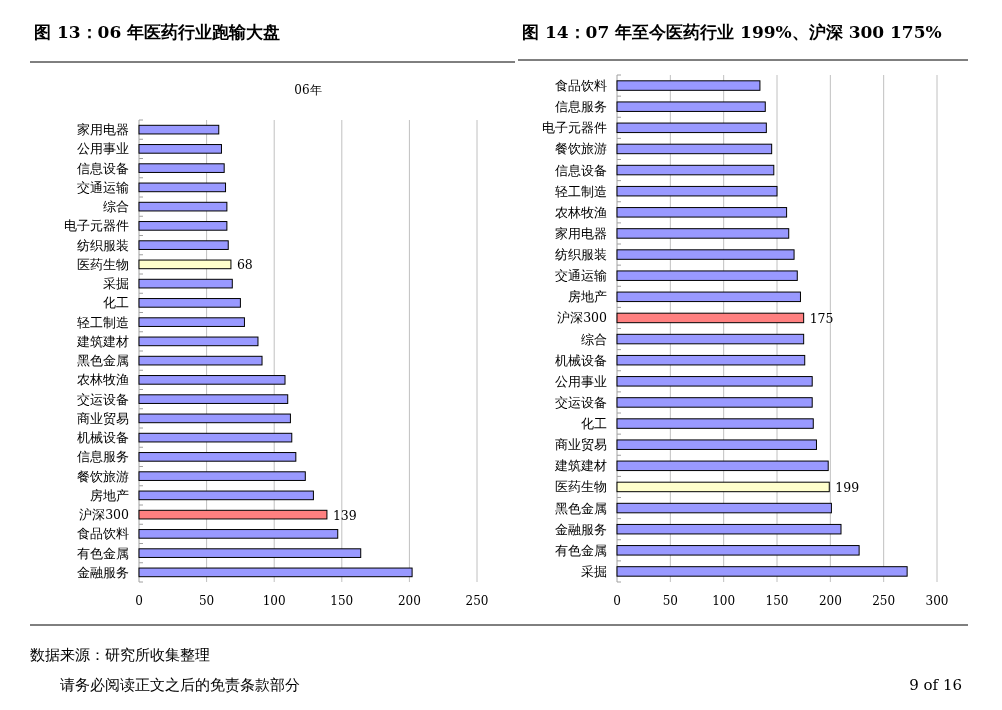  I want to click on data-label: 175, so click(821, 318).